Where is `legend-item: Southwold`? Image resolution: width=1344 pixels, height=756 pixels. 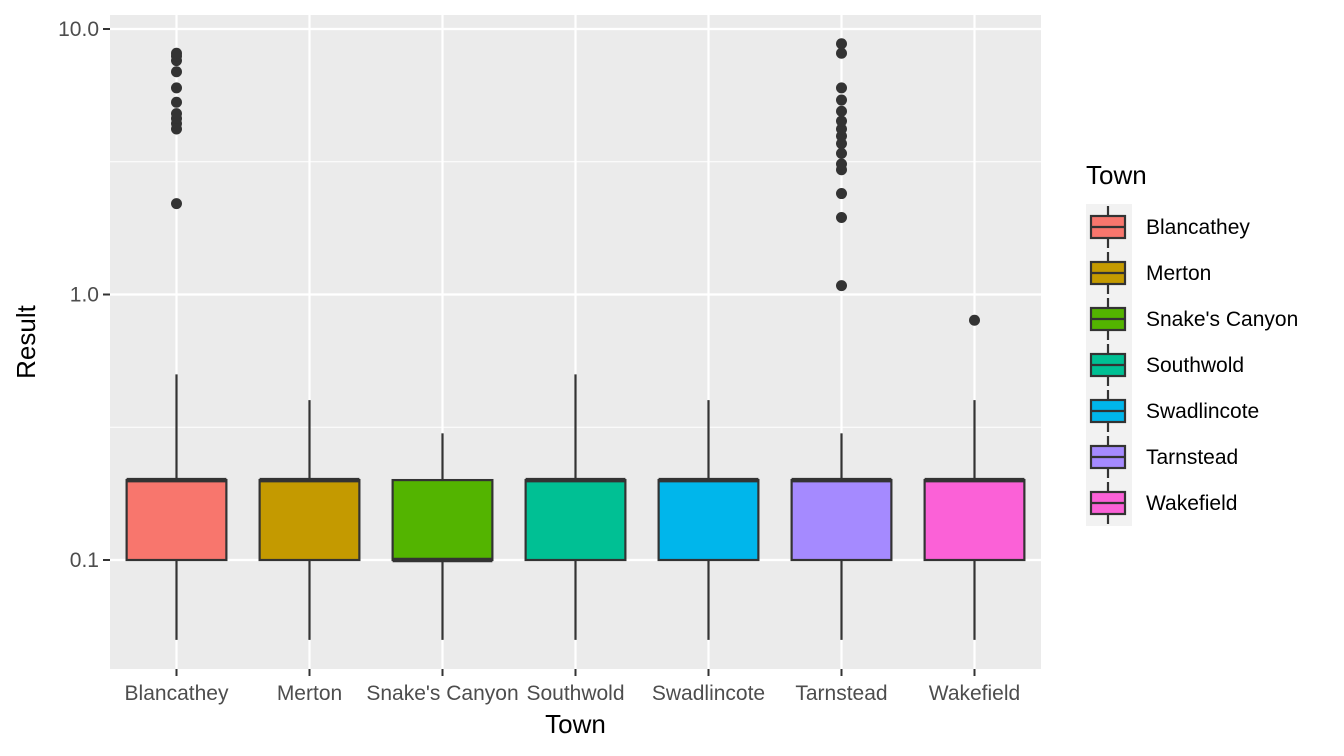
legend-item: Southwold is located at coordinates (1166, 365).